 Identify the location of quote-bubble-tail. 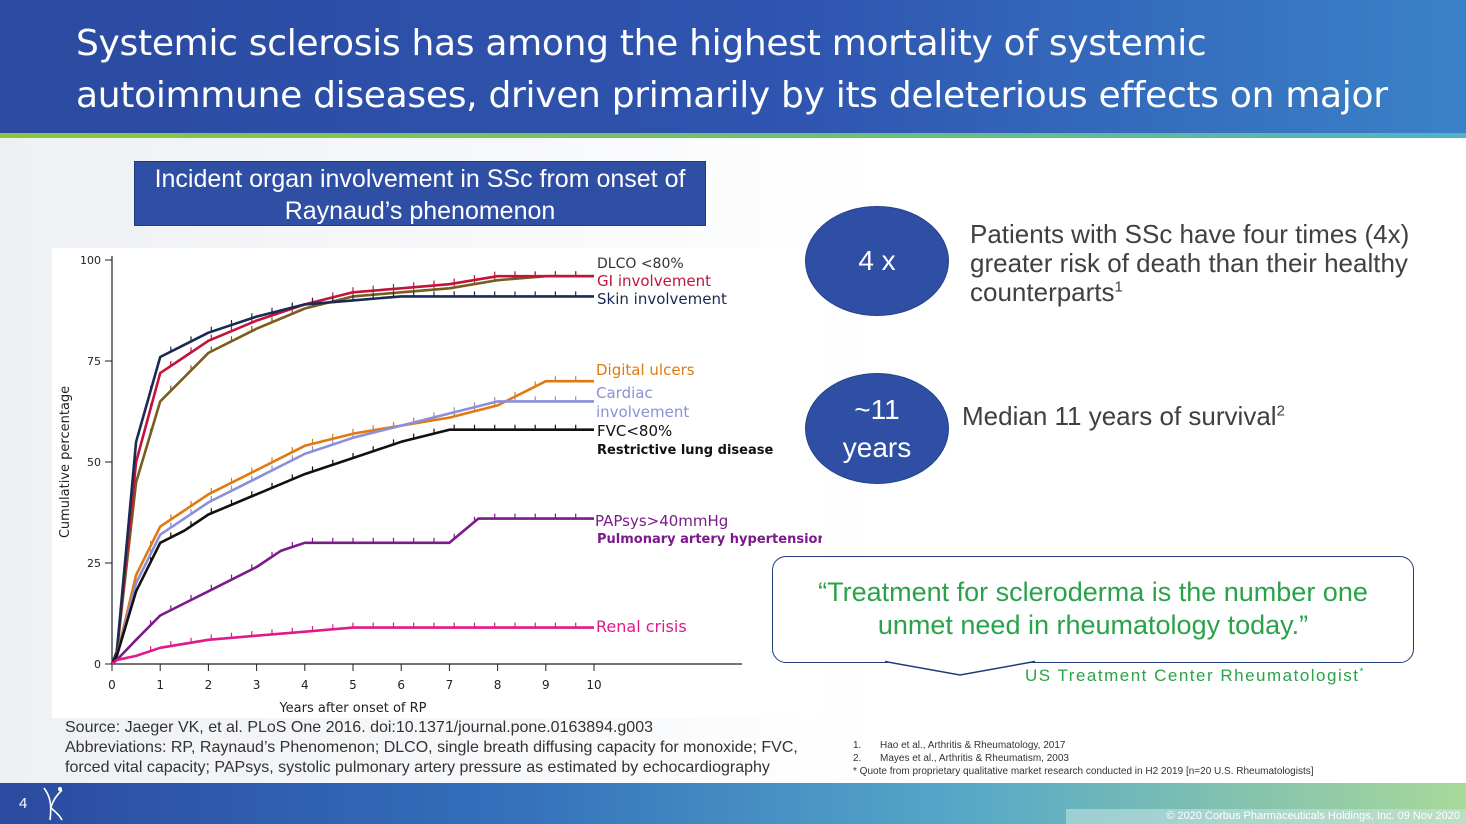
(960, 668).